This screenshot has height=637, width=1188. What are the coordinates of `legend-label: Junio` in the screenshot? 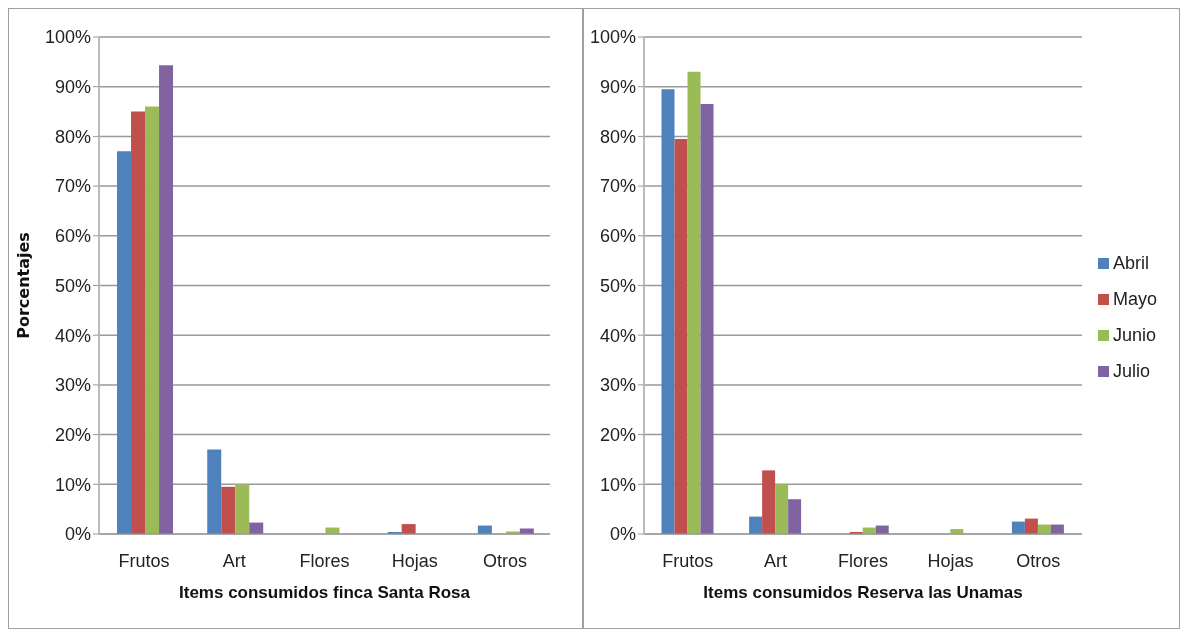 It's located at (1134, 334).